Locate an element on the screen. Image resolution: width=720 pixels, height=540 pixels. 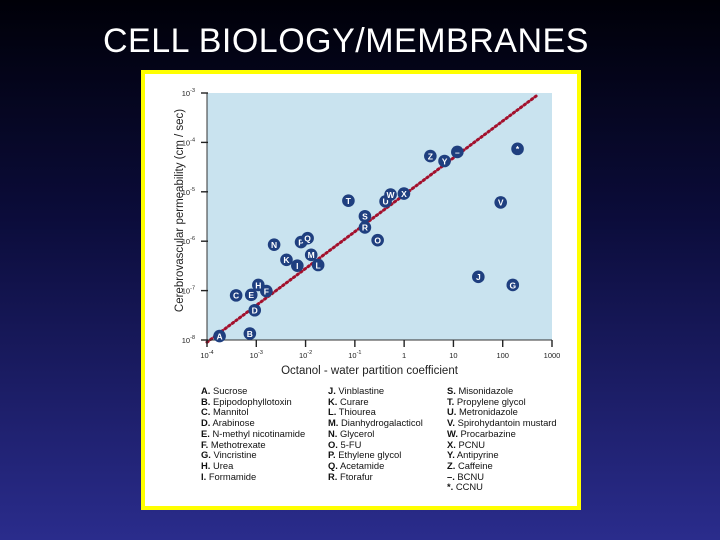
data-point: T is located at coordinates (348, 201).